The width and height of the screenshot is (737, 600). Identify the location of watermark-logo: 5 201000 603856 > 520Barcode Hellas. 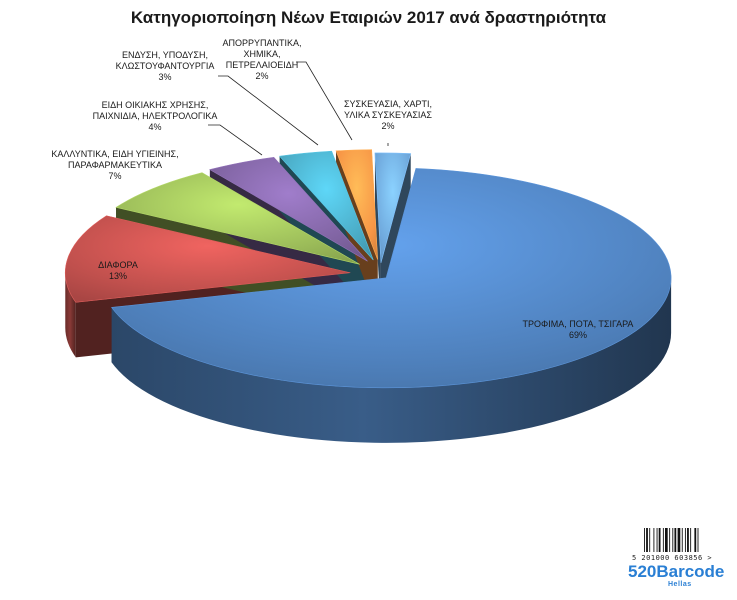
(678, 558).